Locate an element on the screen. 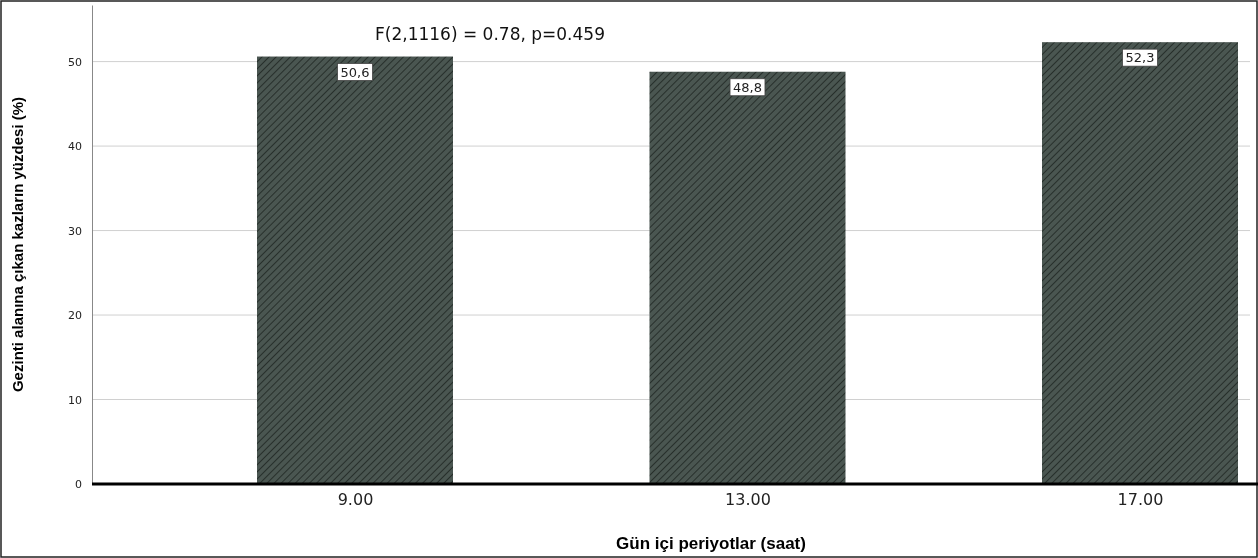 This screenshot has height=558, width=1258. x-tick-label: 9.00 is located at coordinates (355, 500).